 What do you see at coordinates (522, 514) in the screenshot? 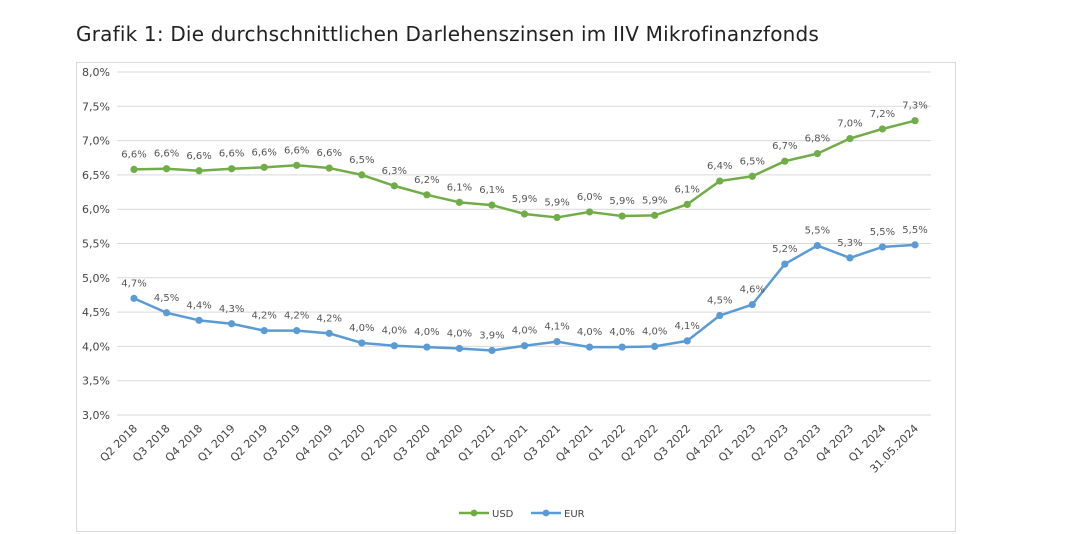
I see `legend: USD EUR` at bounding box center [522, 514].